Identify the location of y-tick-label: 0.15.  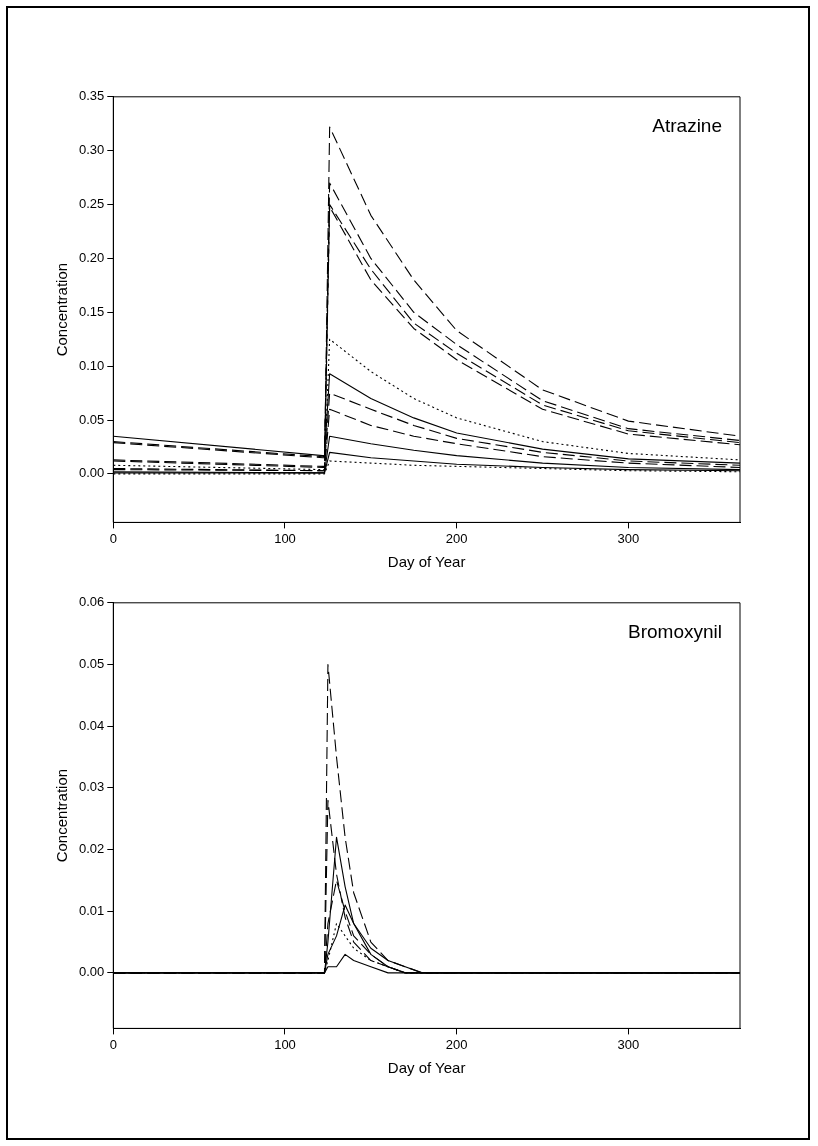
(91, 311).